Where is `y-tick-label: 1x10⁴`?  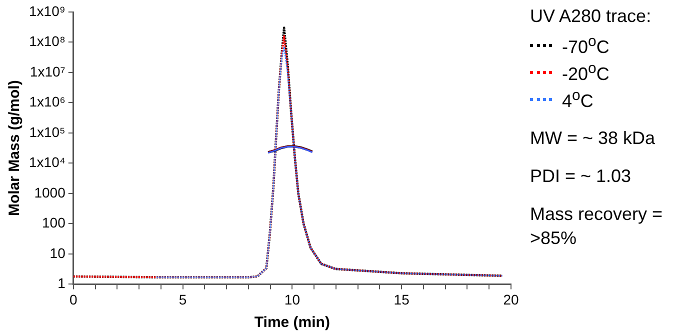 y-tick-label: 1x10⁴ is located at coordinates (47, 162).